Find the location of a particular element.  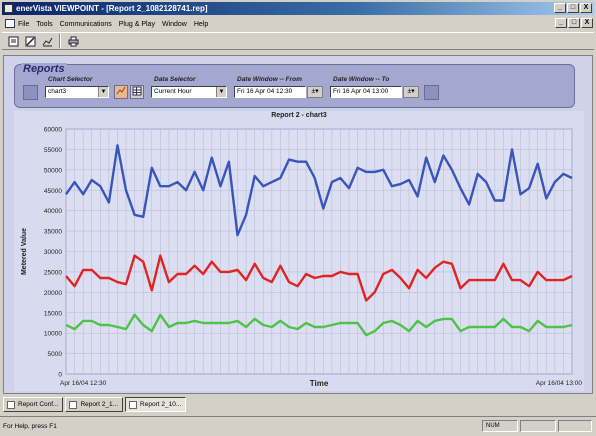

y-tick-label: 15000 is located at coordinates (53, 313).